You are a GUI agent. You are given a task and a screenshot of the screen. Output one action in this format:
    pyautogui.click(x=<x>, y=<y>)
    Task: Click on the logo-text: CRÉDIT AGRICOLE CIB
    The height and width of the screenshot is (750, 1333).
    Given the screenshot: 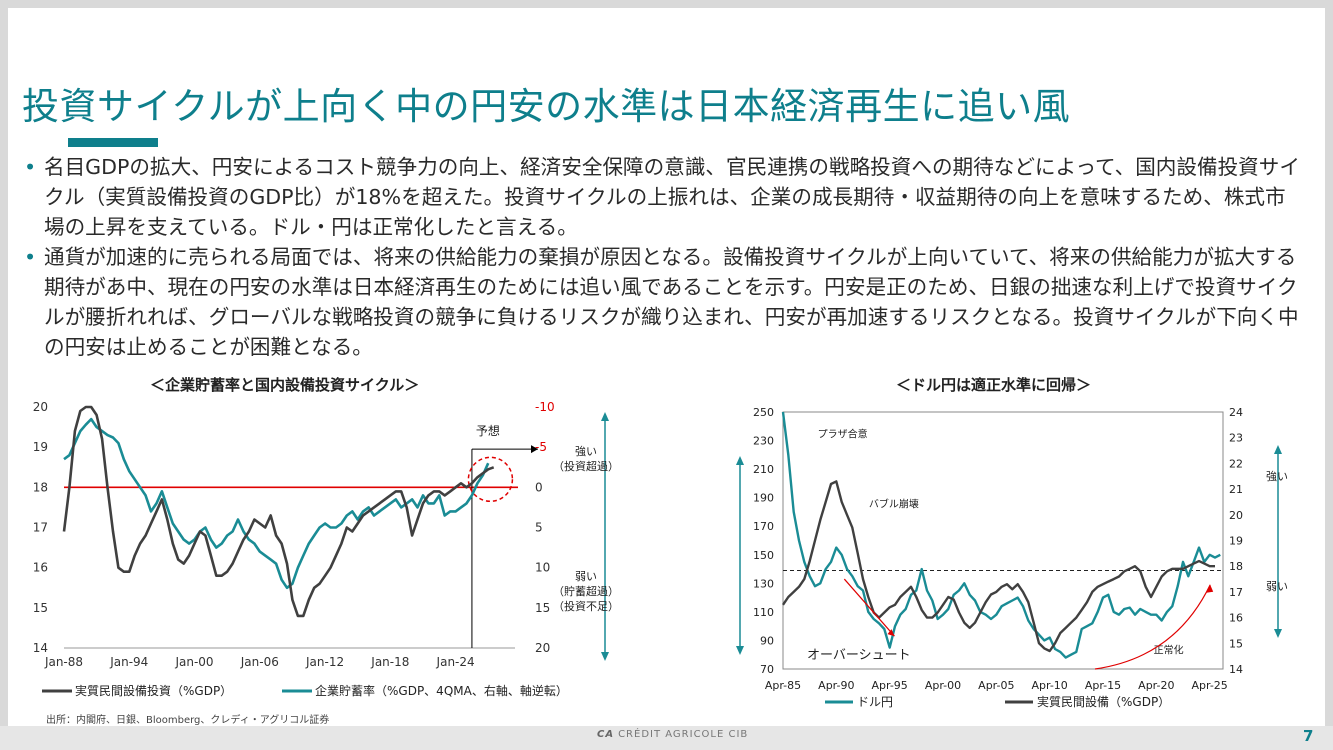 What is the action you would take?
    pyautogui.click(x=683, y=734)
    